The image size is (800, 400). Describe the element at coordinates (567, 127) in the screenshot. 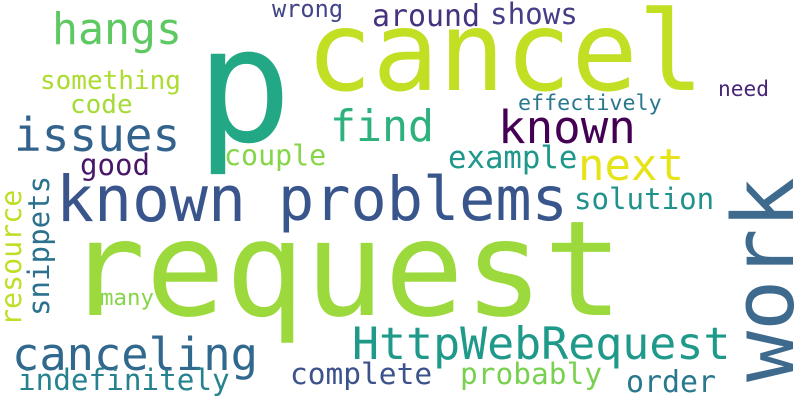

I see `word-known-2: known` at that location.